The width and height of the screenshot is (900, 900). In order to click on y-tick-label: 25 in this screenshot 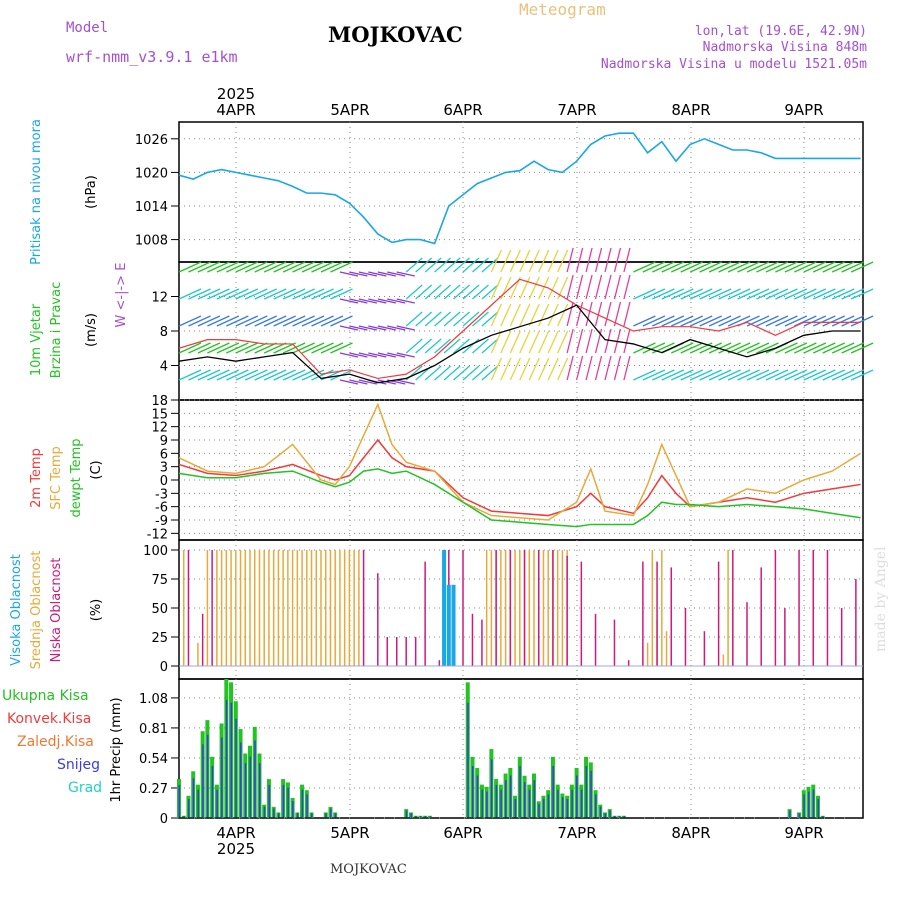, I will do `click(159, 638)`.